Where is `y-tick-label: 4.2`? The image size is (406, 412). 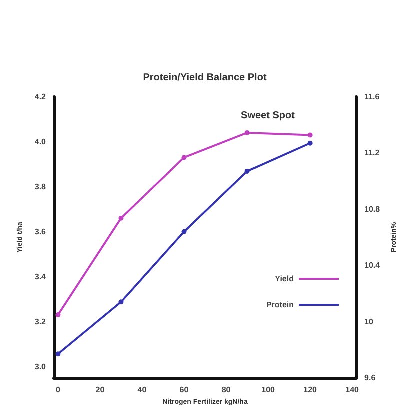 y-tick-label: 4.2 is located at coordinates (40, 97).